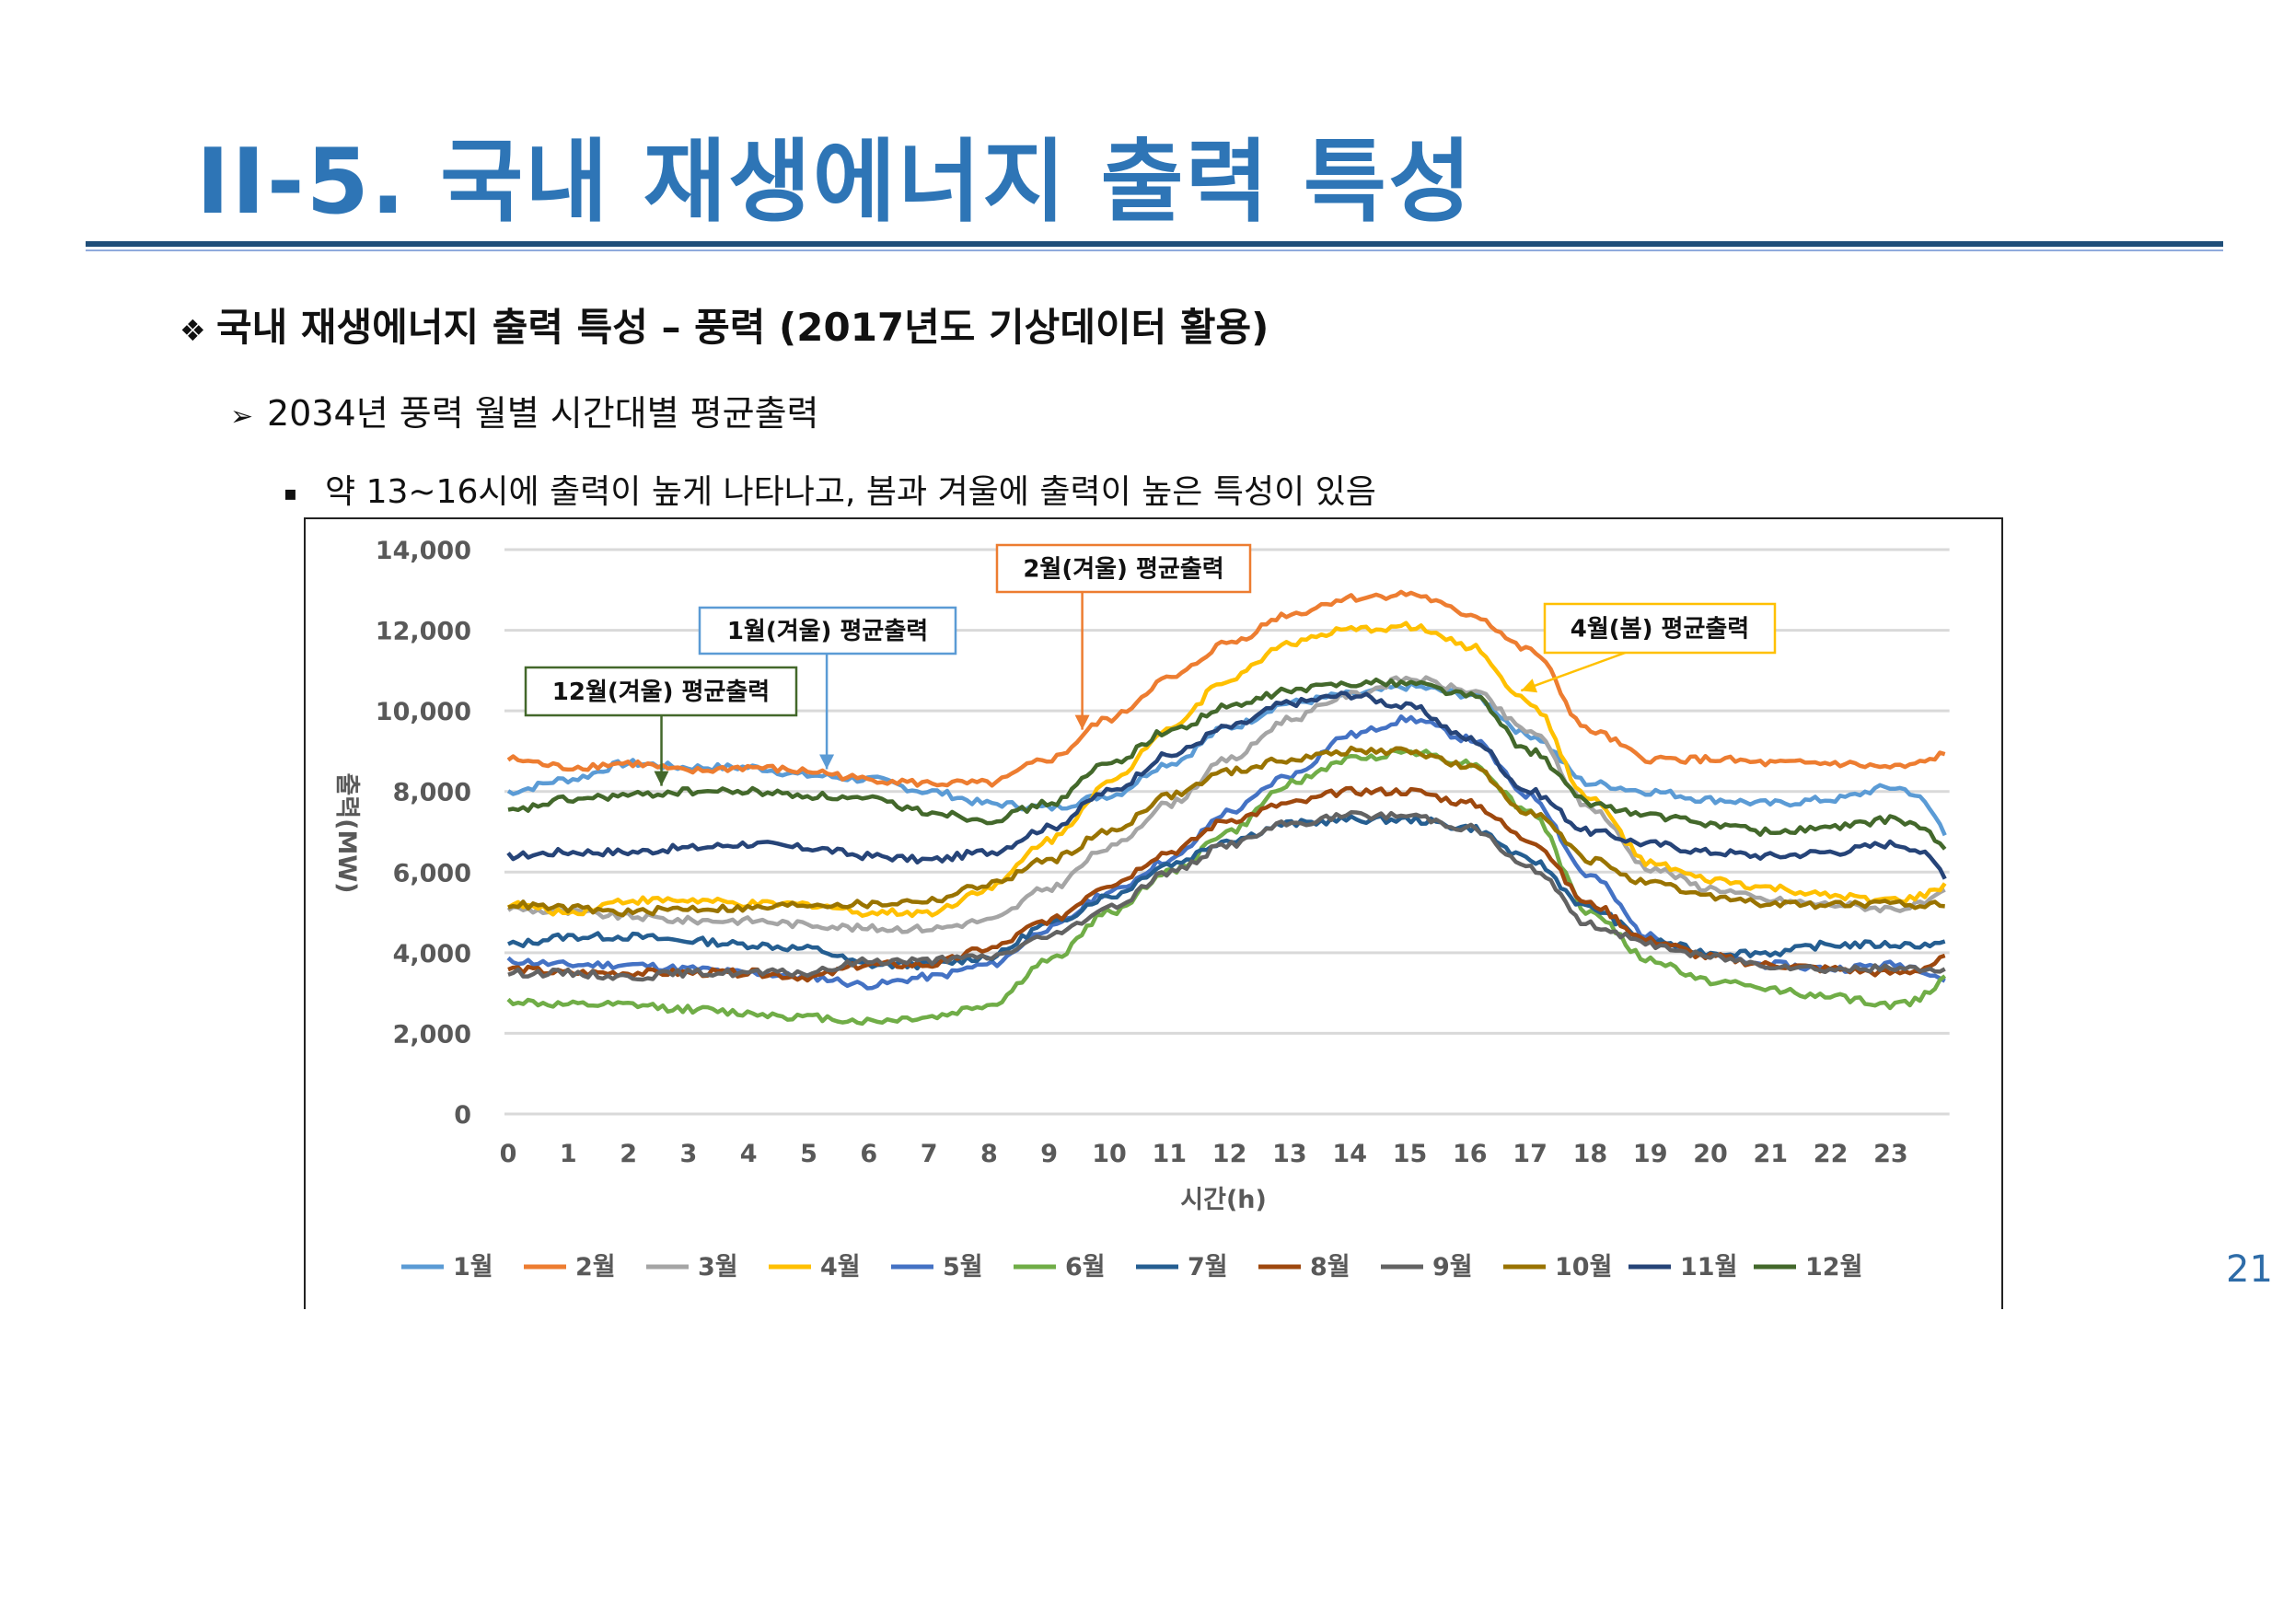 Image resolution: width=2295 pixels, height=1624 pixels. Describe the element at coordinates (432, 873) in the screenshot. I see `y-tick-label: 6,000` at that location.